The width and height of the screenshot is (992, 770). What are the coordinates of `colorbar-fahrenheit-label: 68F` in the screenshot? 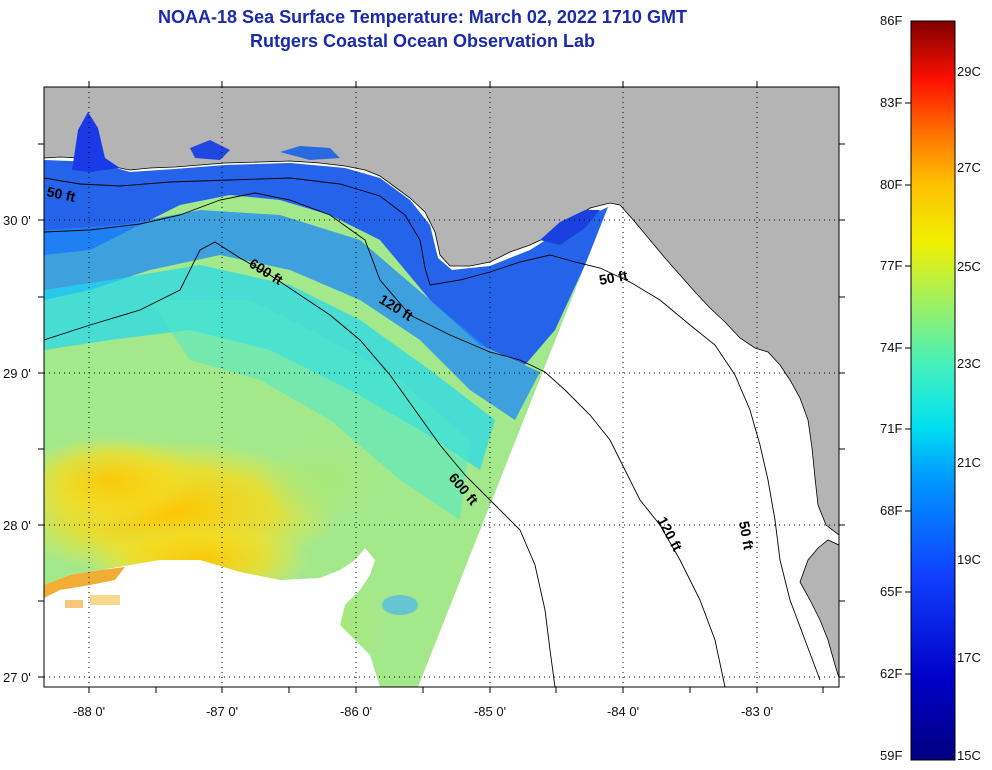 It's located at (891, 510).